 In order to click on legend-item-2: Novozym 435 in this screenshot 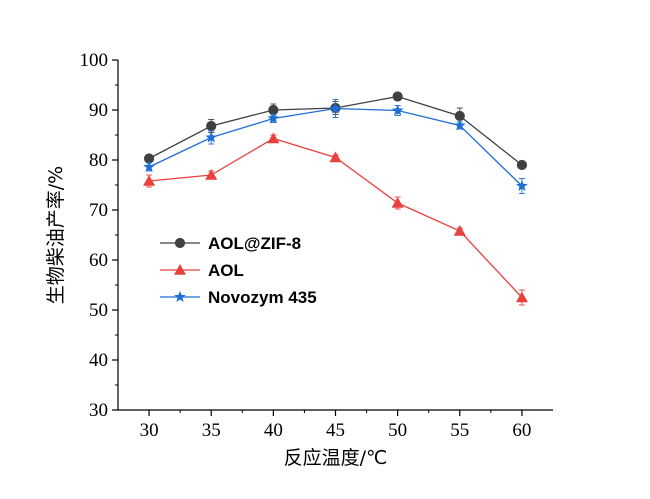, I will do `click(238, 297)`.